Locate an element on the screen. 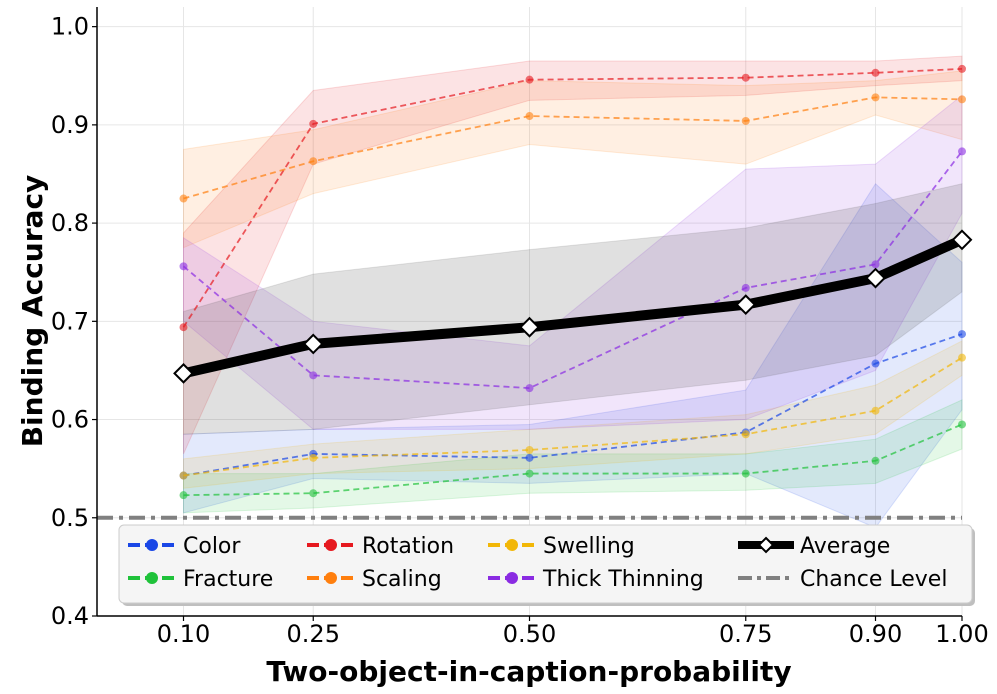 The image size is (997, 694). x-tick-label: 0.90 is located at coordinates (875, 634).